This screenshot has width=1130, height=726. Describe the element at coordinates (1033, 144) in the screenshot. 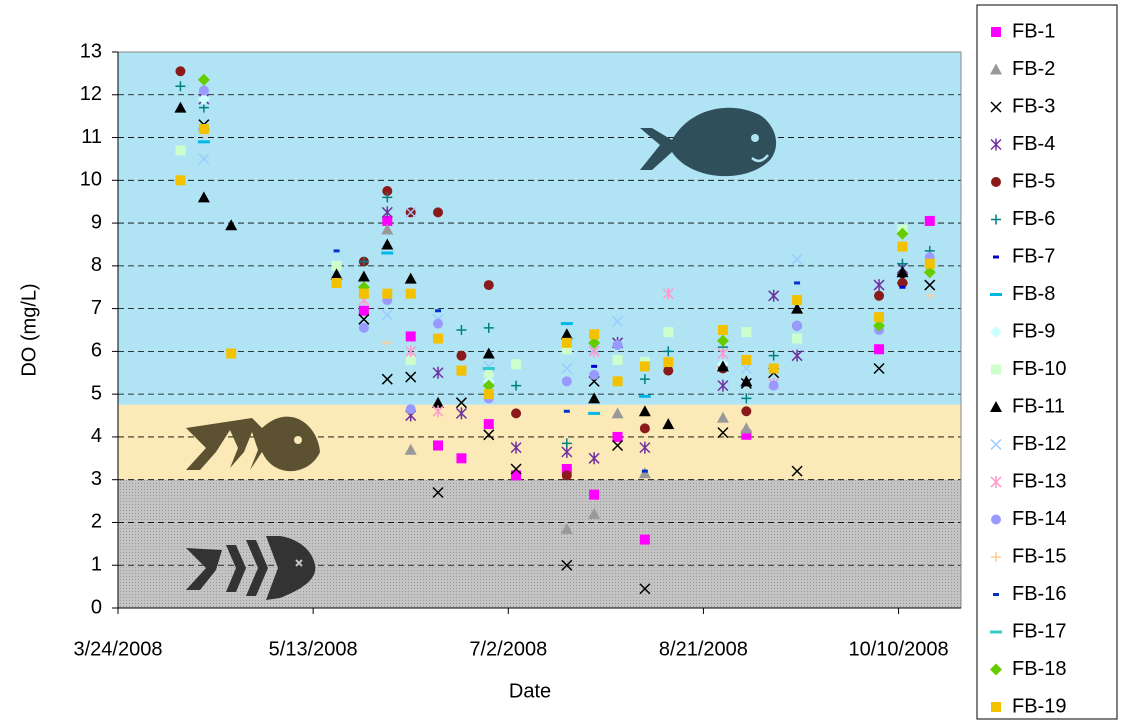

I see `legend-label: FB-4` at that location.